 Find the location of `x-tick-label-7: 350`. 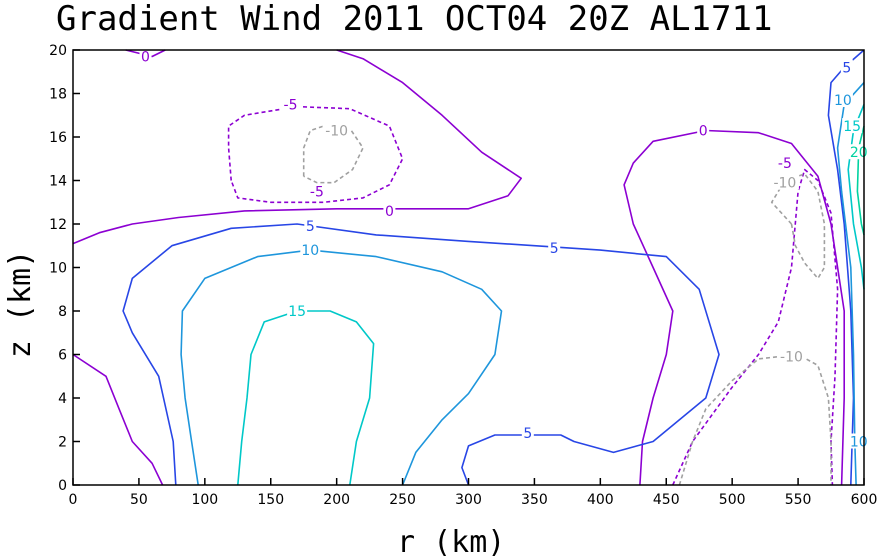

x-tick-label-7: 350 is located at coordinates (534, 500).